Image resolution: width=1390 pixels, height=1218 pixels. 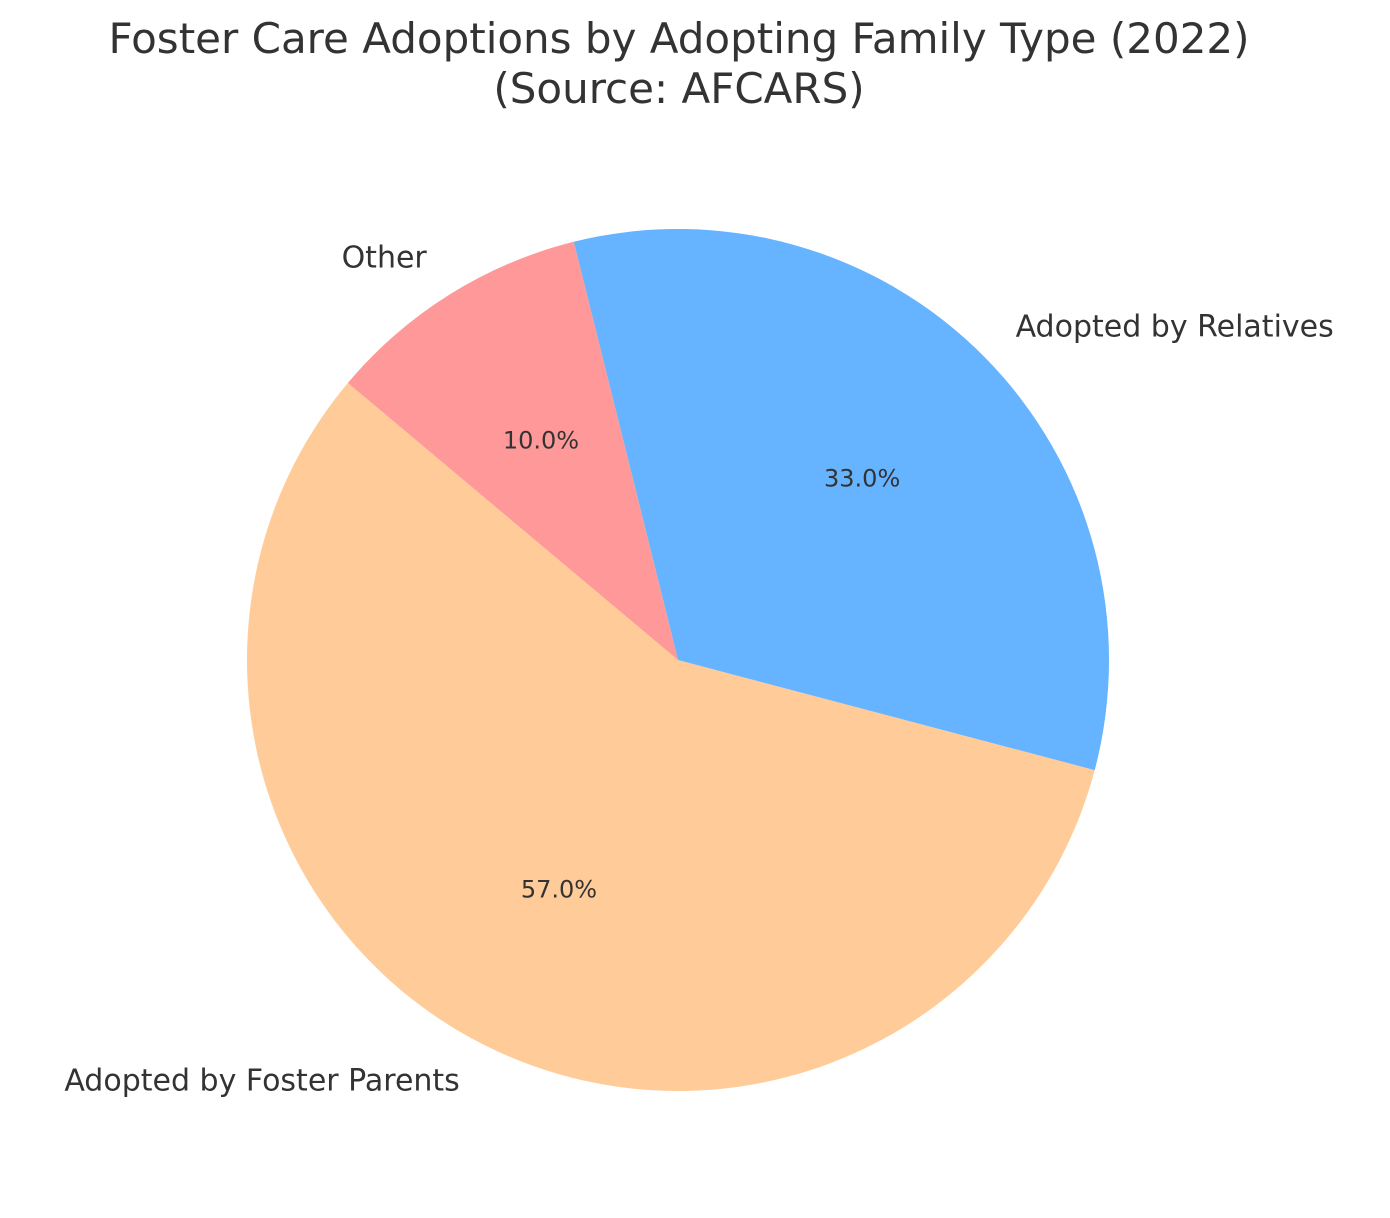 What do you see at coordinates (679, 88) in the screenshot?
I see `chart-subtitle: (Source: AFCARS)` at bounding box center [679, 88].